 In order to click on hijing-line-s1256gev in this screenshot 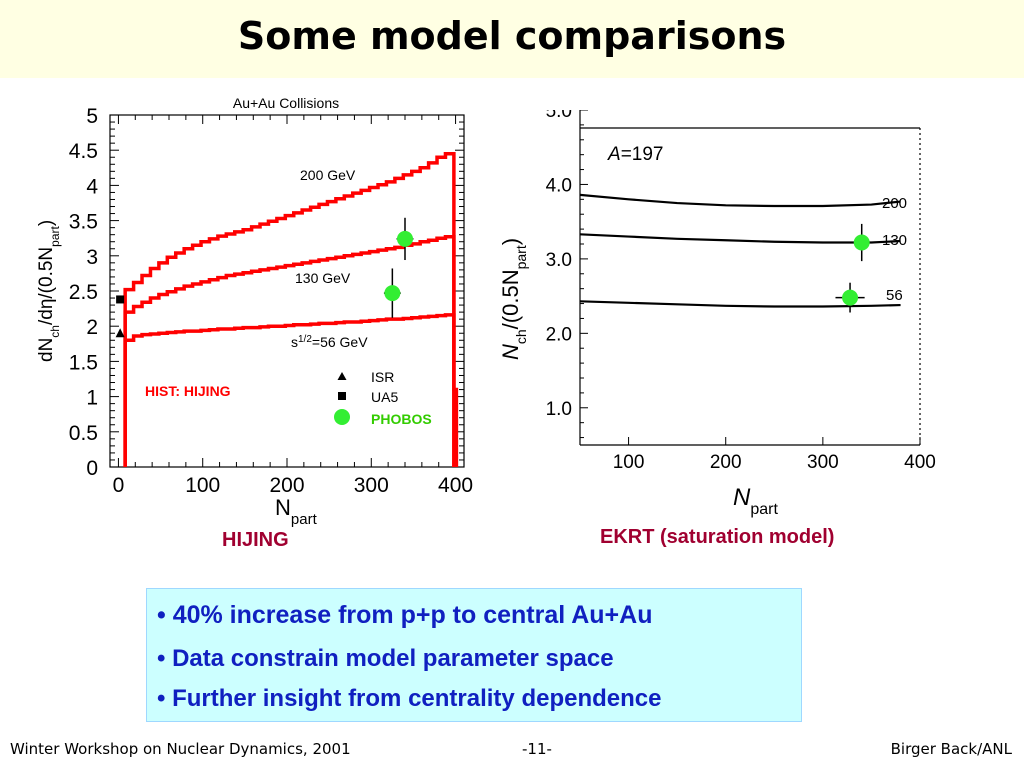, I will do `click(291, 390)`.